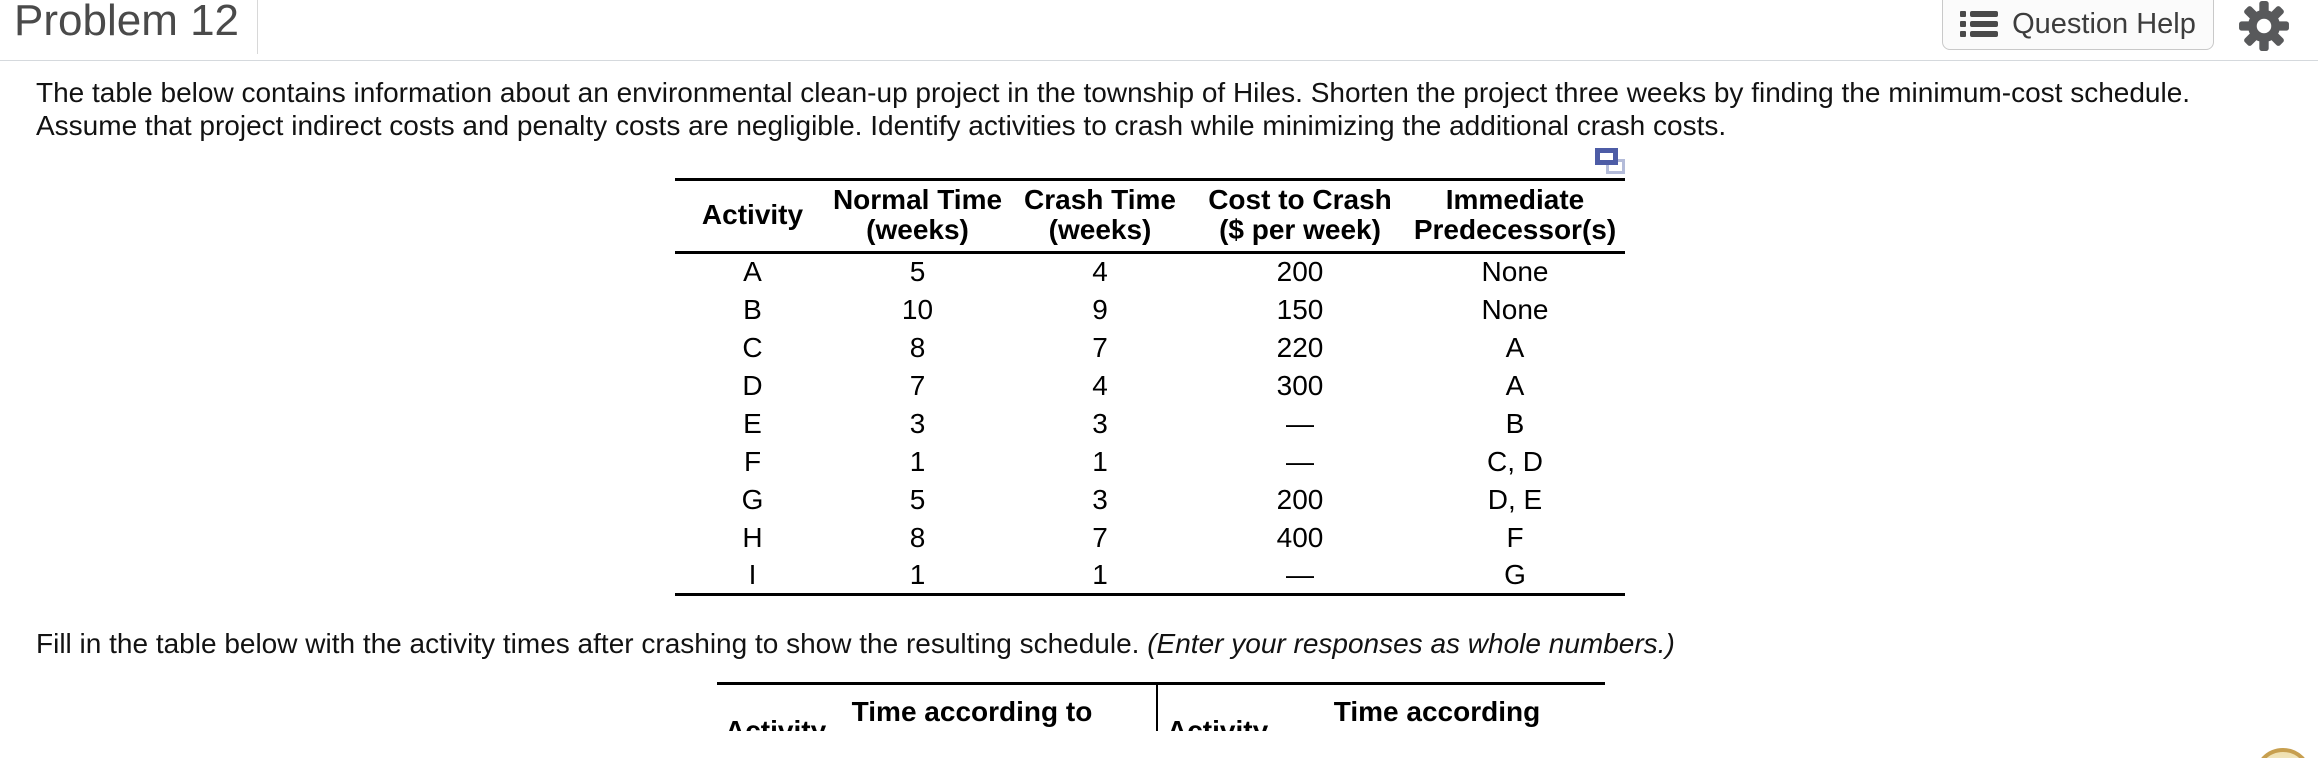 The width and height of the screenshot is (2318, 758). What do you see at coordinates (1979, 25) in the screenshot?
I see `list-icon` at bounding box center [1979, 25].